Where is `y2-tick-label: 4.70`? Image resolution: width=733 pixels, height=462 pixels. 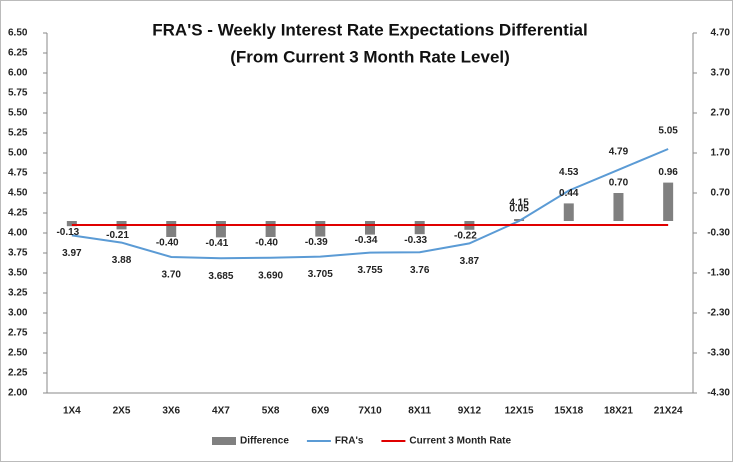 y2-tick-label: 4.70 is located at coordinates (721, 33).